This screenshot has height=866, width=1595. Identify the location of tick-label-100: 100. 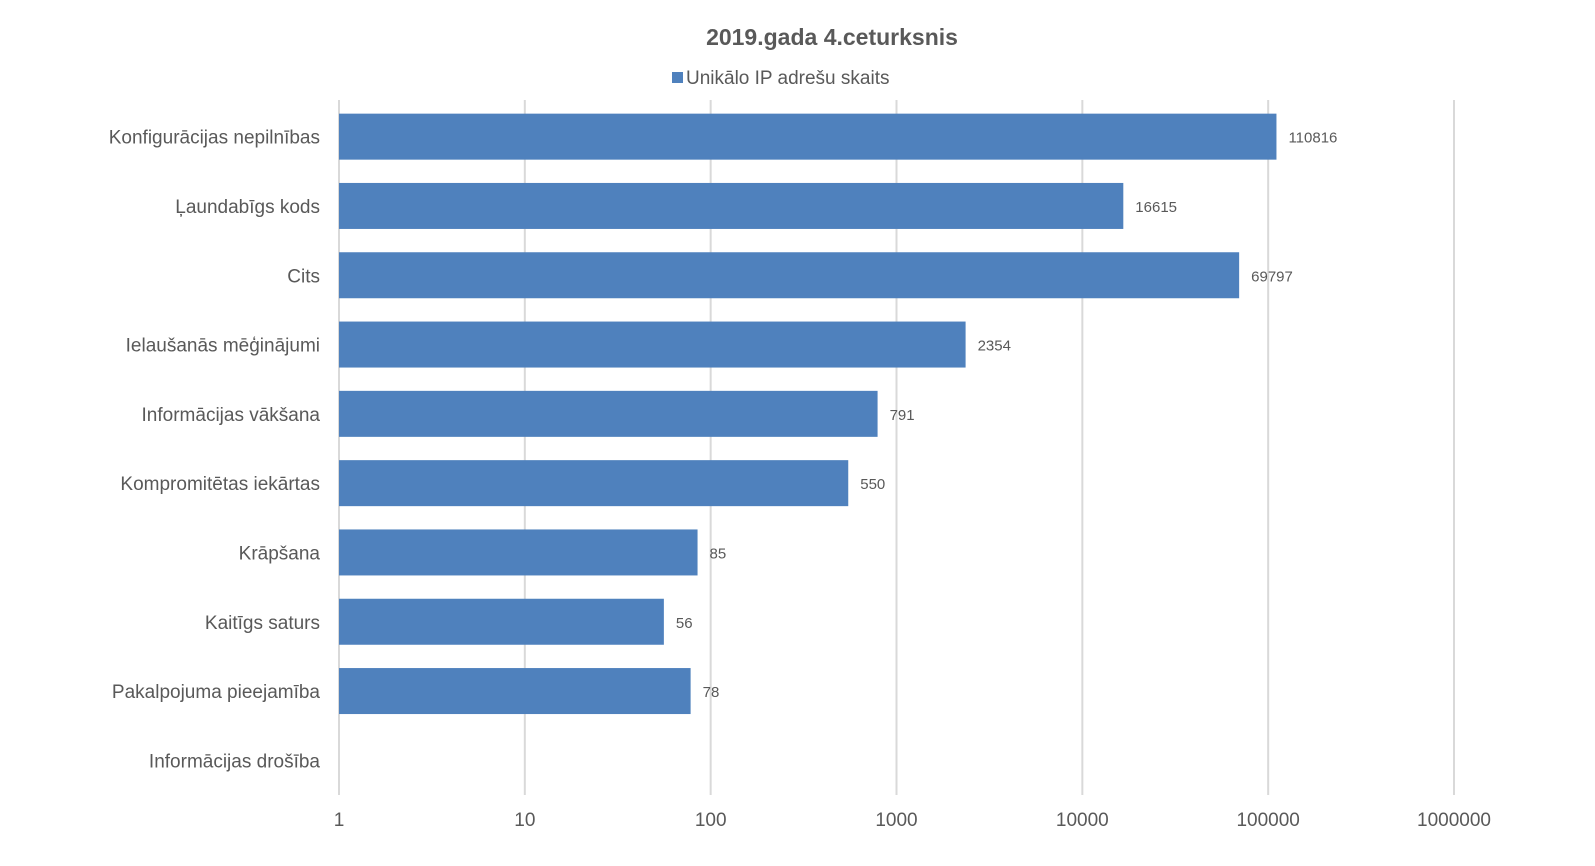
(711, 820).